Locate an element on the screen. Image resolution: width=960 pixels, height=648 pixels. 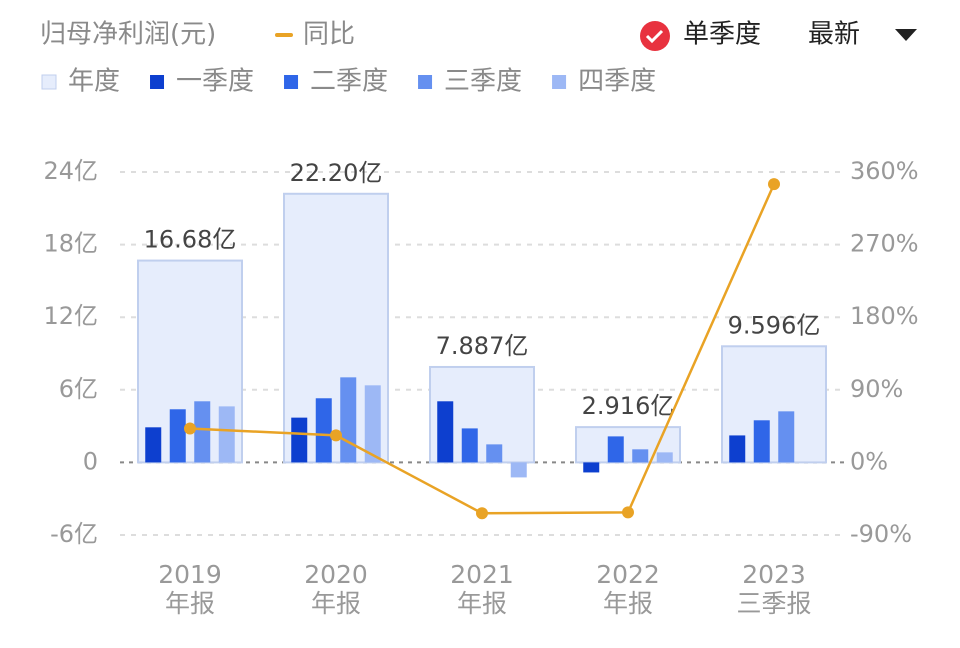
y-tick-label: 0 is located at coordinates (90, 461).